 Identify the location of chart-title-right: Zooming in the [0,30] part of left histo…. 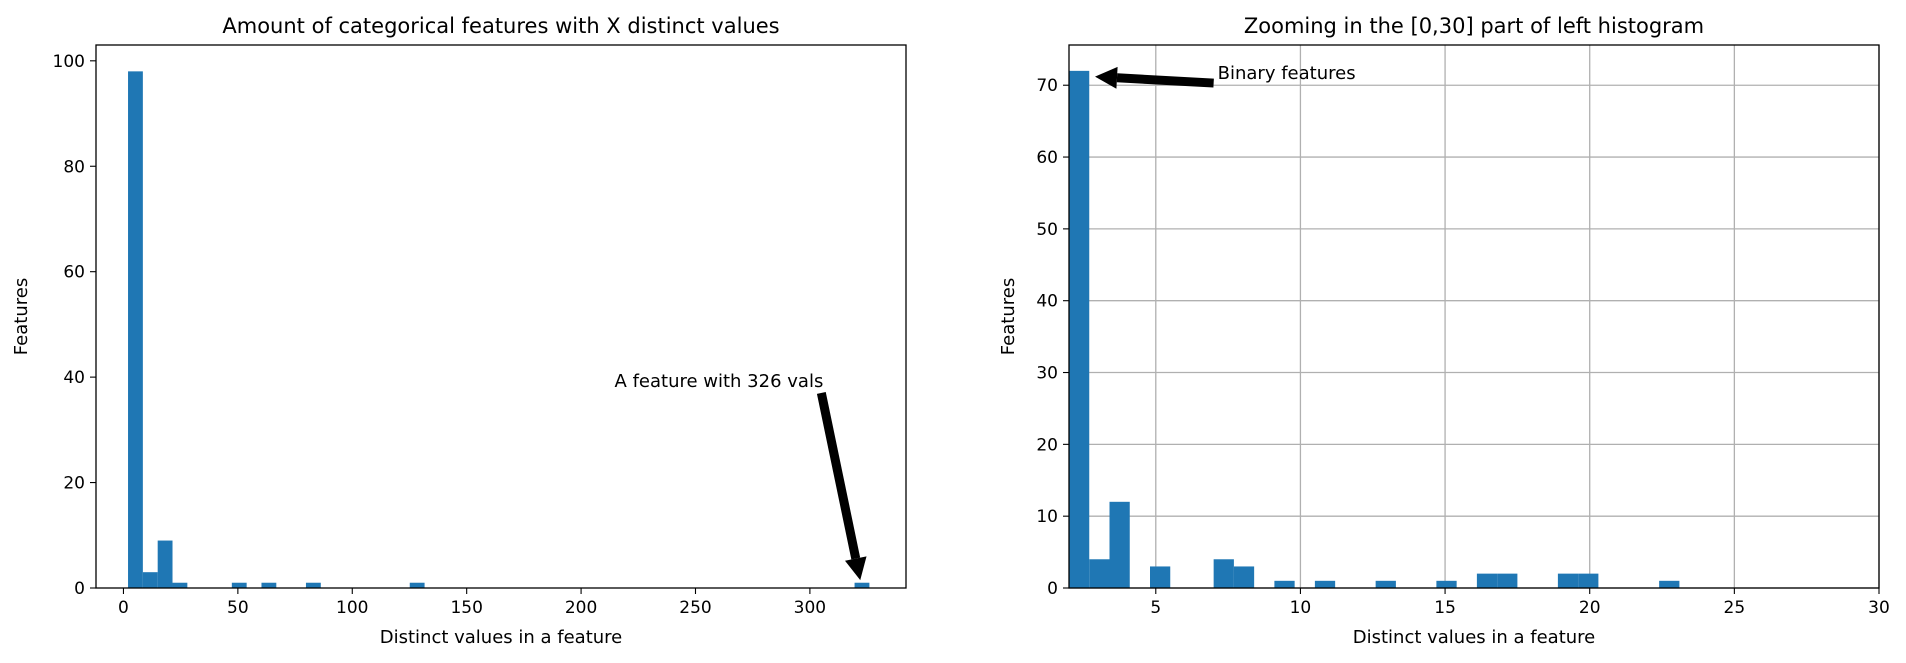
(1474, 26).